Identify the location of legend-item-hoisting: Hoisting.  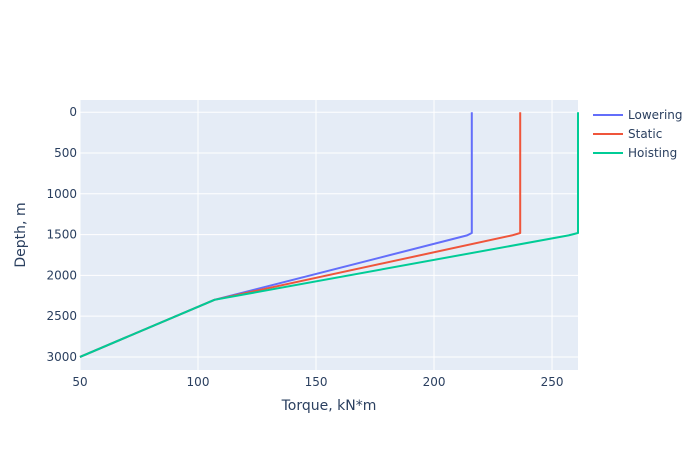
(635, 153).